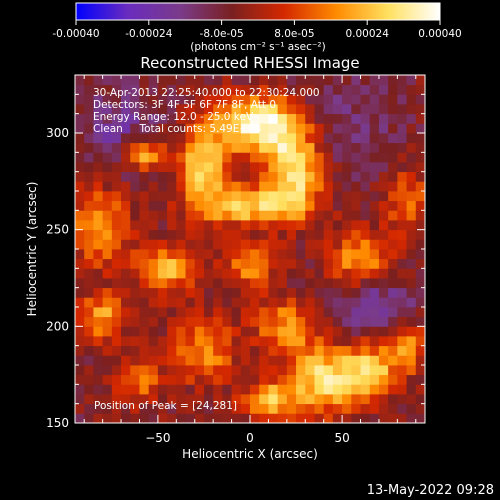 Image resolution: width=500 pixels, height=500 pixels. Describe the element at coordinates (75, 34) in the screenshot. I see `colorbar-tick-label: -0.00040` at that location.